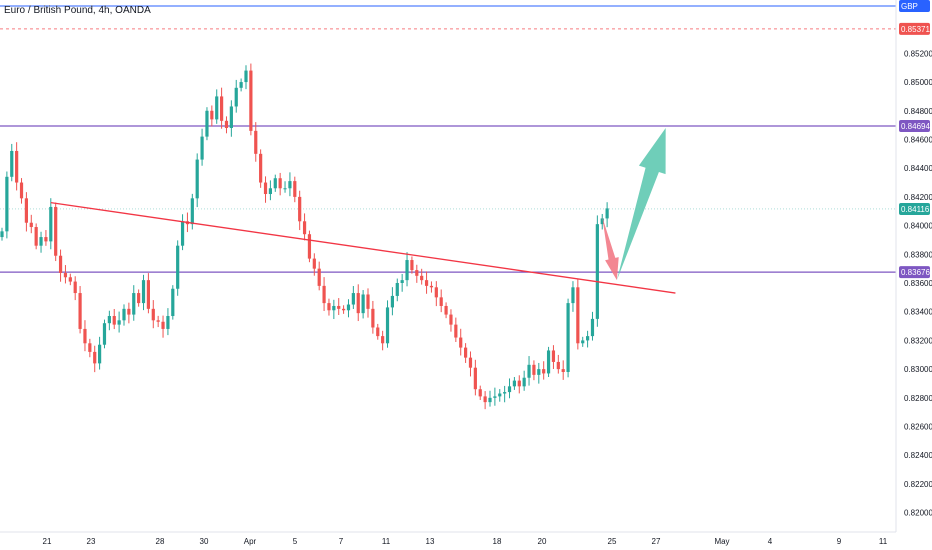 The image size is (932, 550). What do you see at coordinates (883, 541) in the screenshot?
I see `time-tick-label: 11` at bounding box center [883, 541].